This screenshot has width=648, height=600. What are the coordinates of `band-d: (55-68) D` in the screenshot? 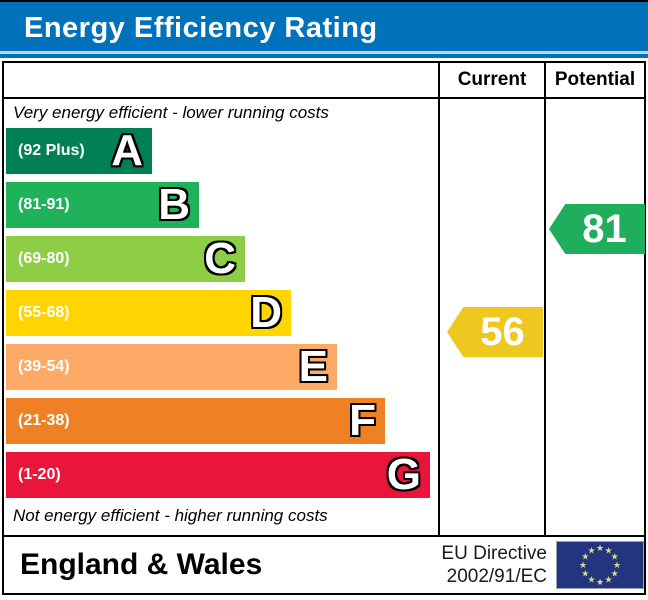 It's located at (148, 313).